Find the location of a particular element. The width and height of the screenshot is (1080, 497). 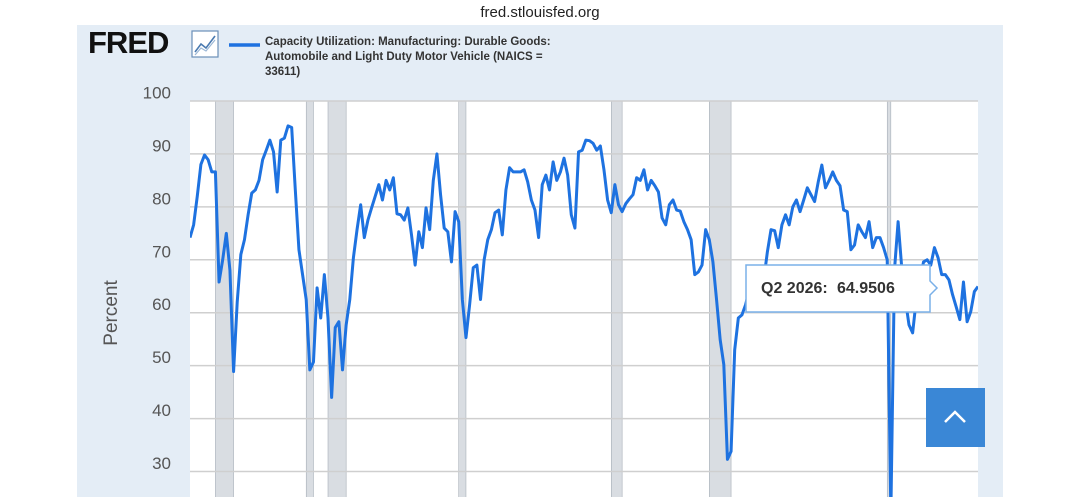

scroll-top-button is located at coordinates (955, 417).